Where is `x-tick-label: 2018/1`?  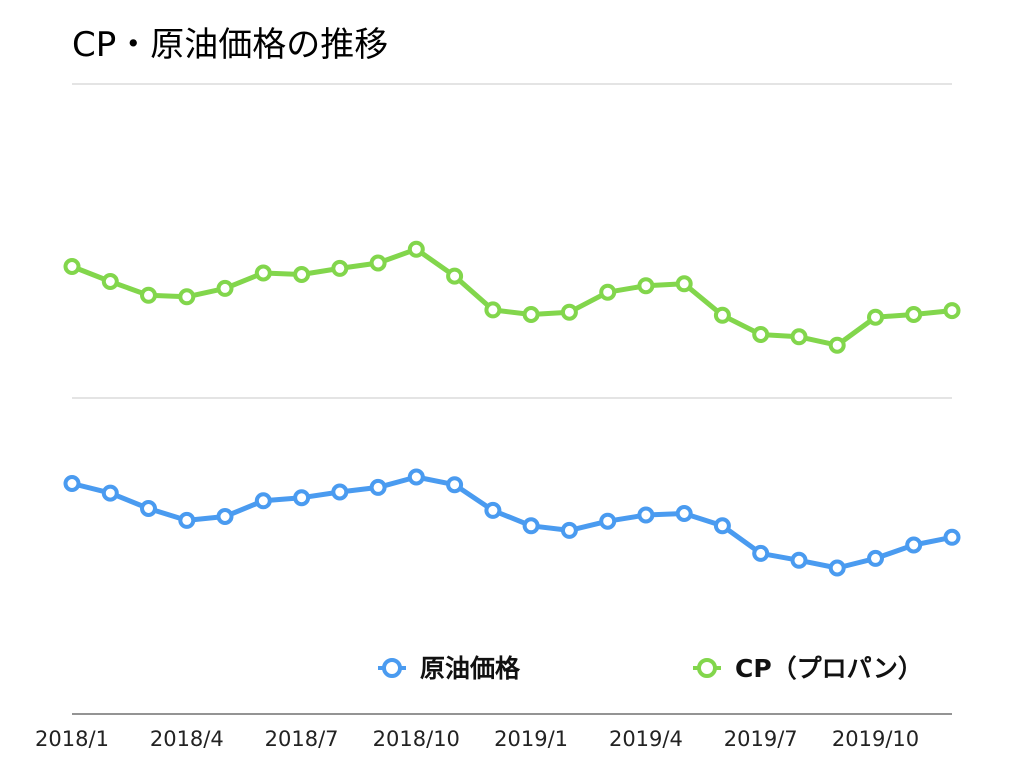 x-tick-label: 2018/1 is located at coordinates (72, 739).